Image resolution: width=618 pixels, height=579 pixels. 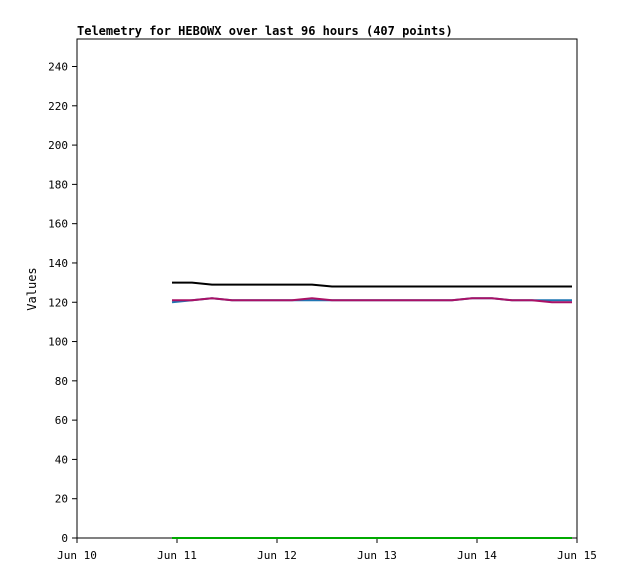 I want to click on y-tick-label: 60, so click(x=61, y=420).